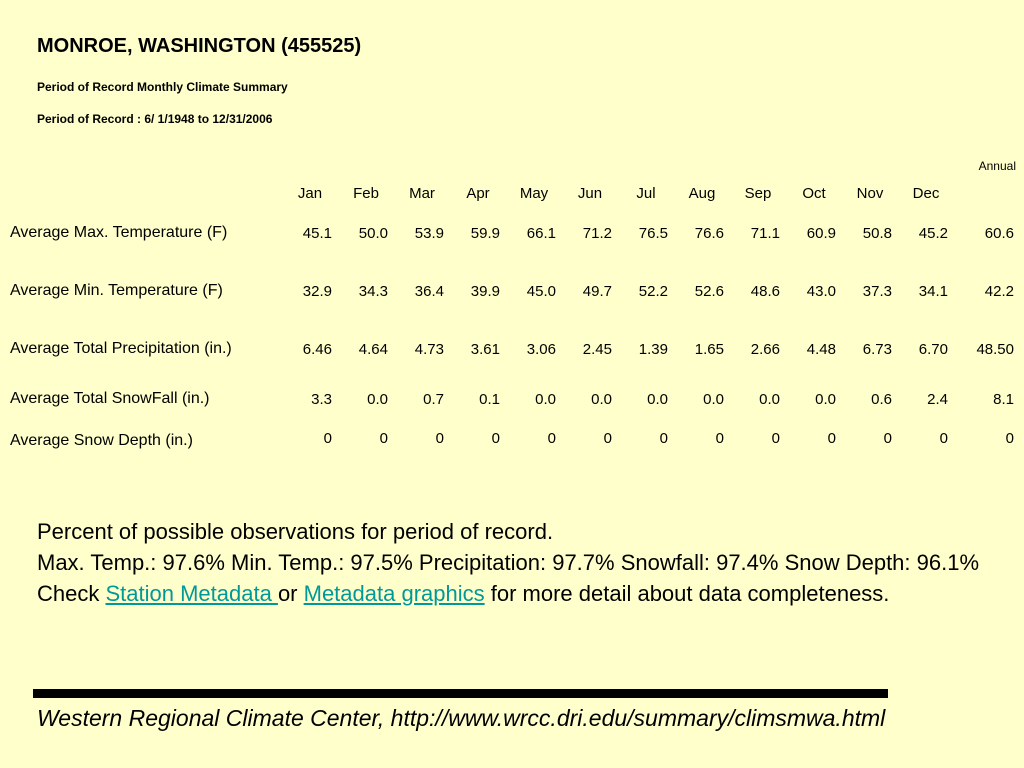  I want to click on table-cell: 76.5, so click(653, 233).